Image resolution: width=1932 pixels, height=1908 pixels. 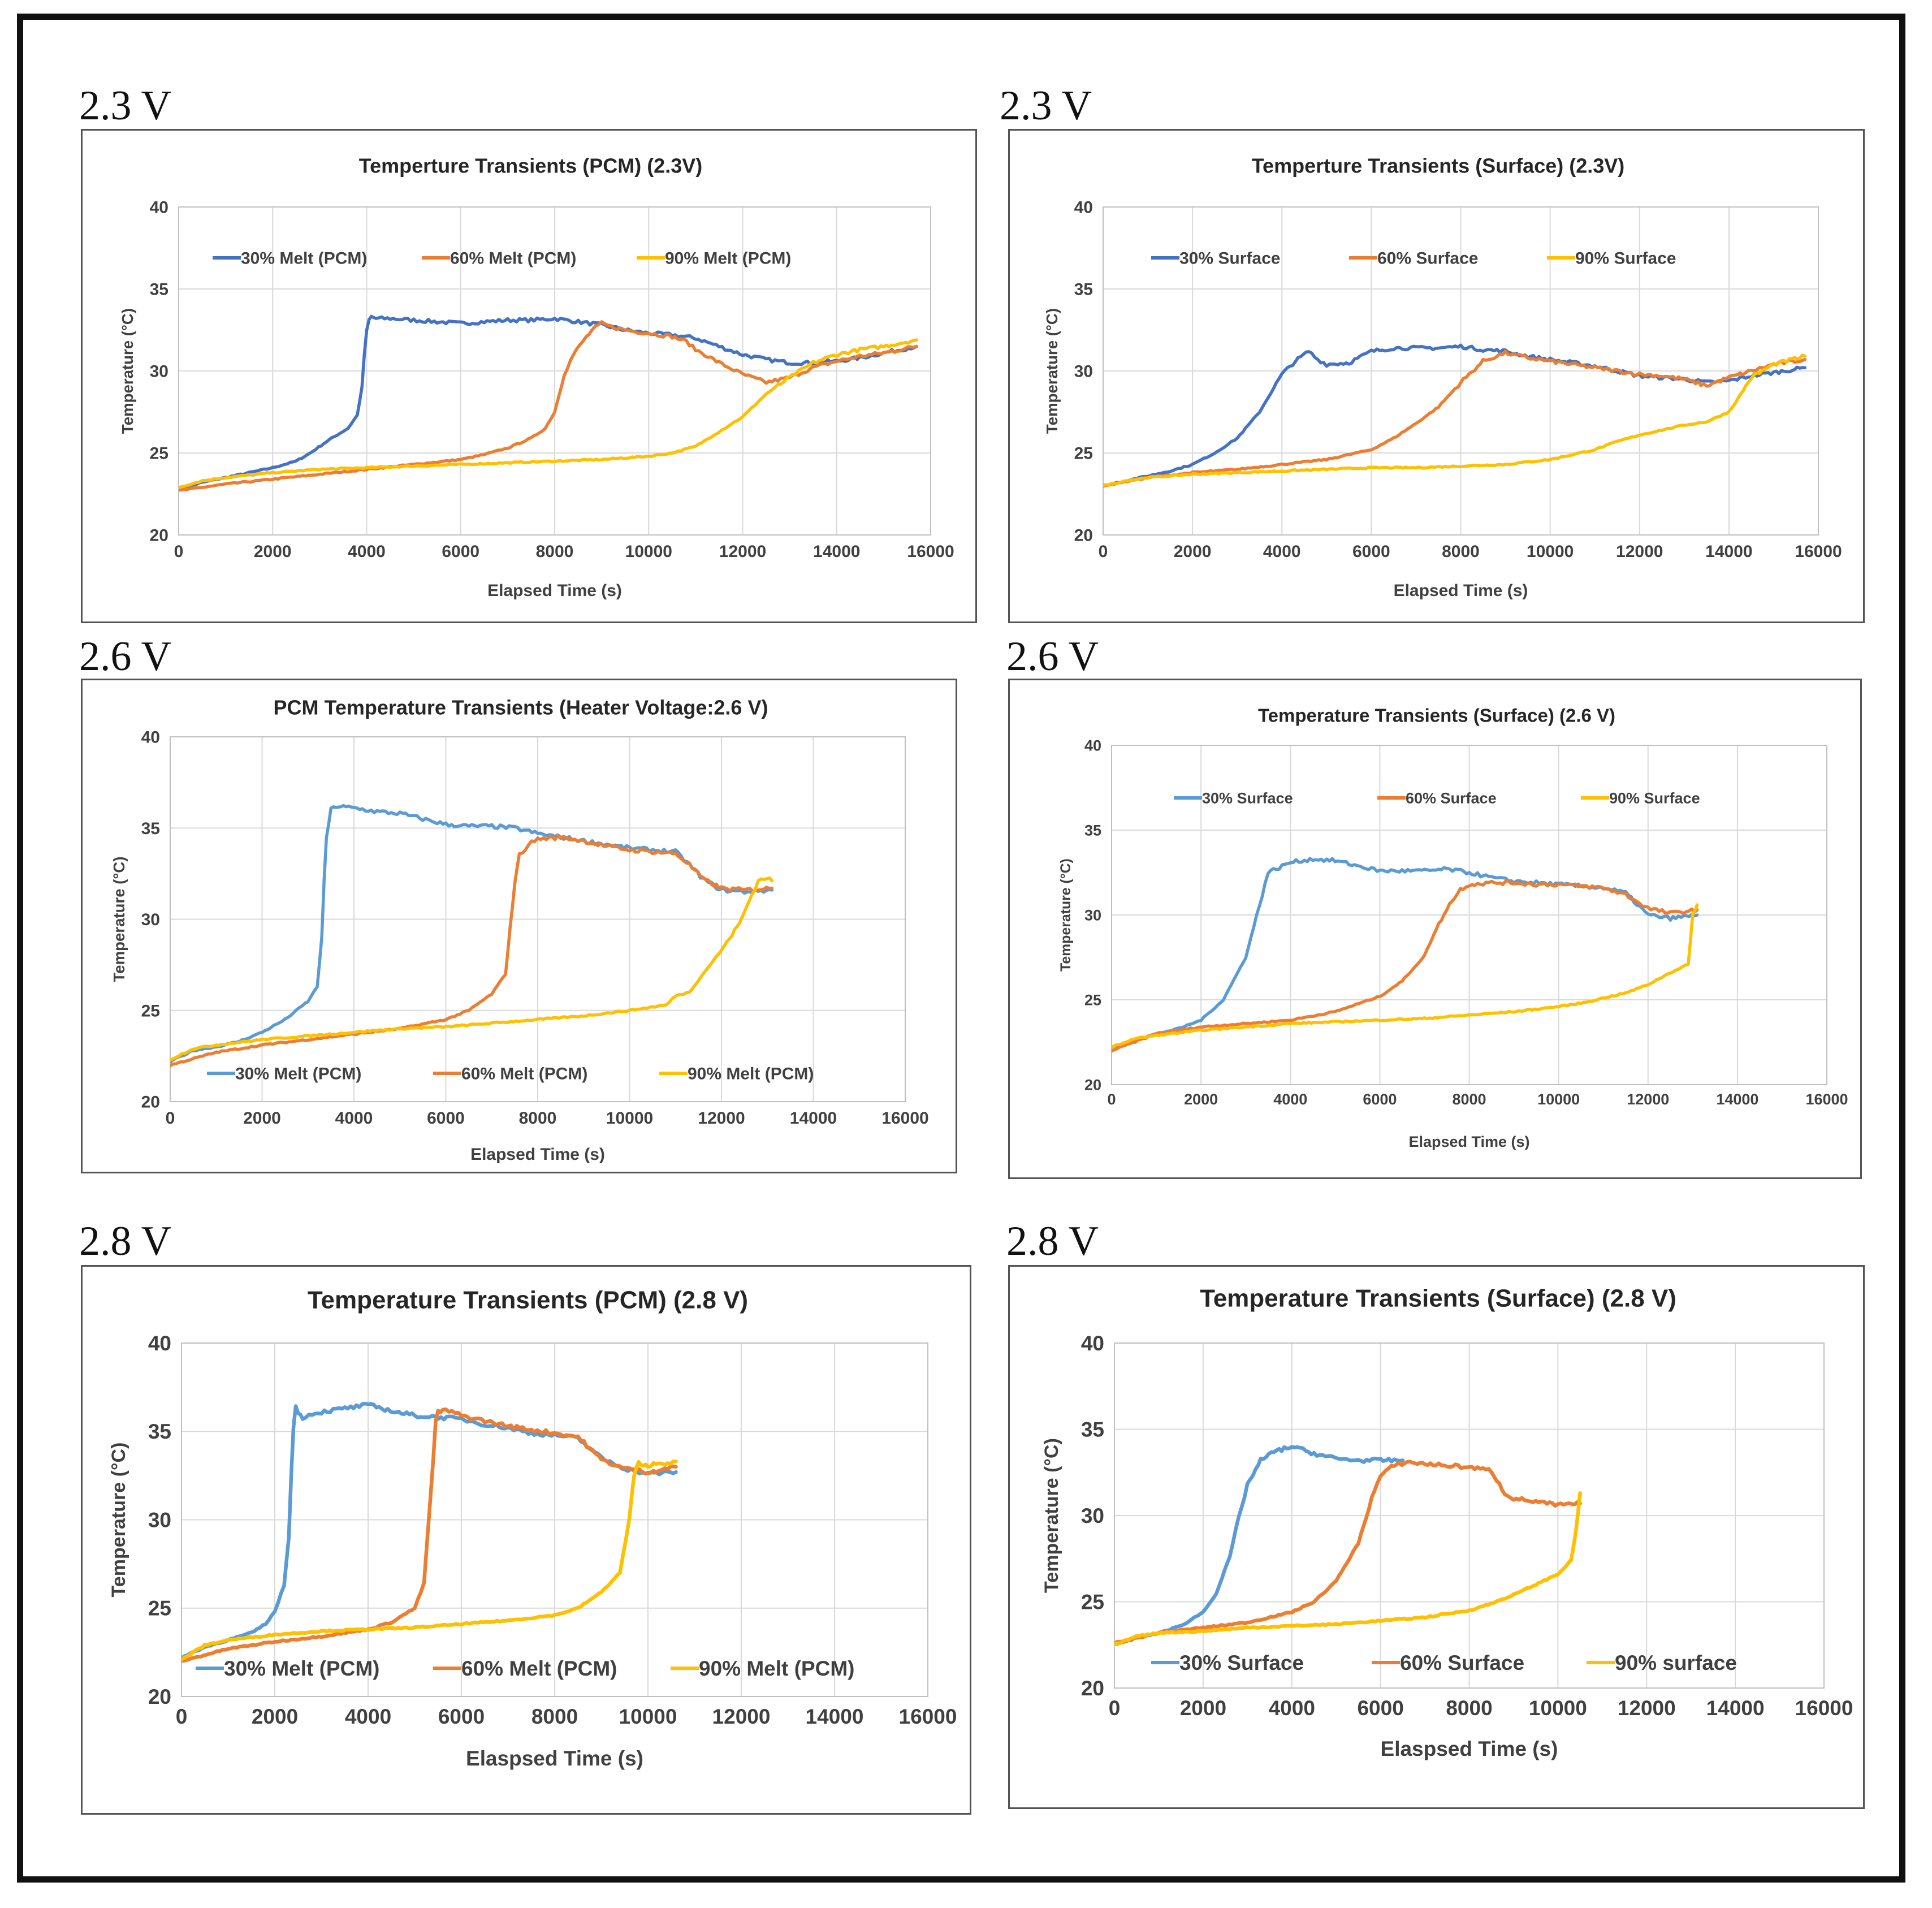 I want to click on voltage-label-2-8v-right: 2.8 V, so click(x=1052, y=1241).